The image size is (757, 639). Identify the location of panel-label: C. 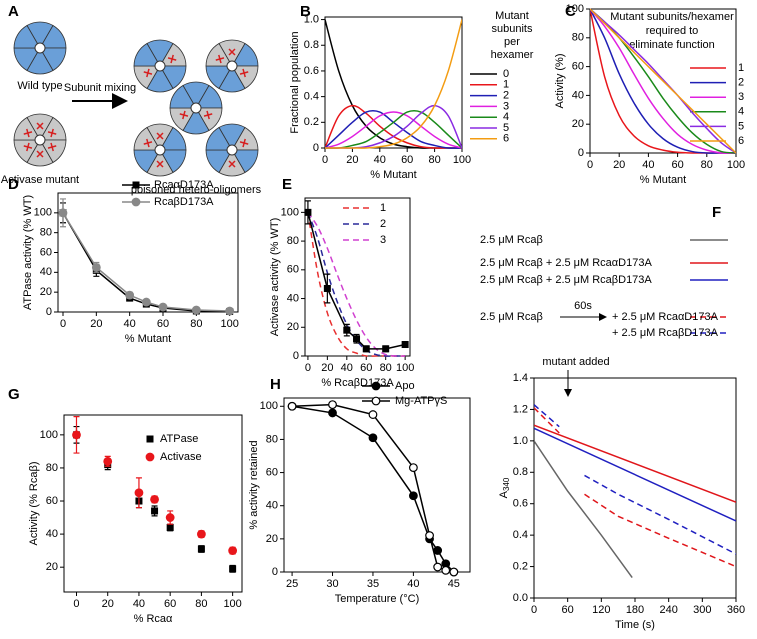
(570, 11).